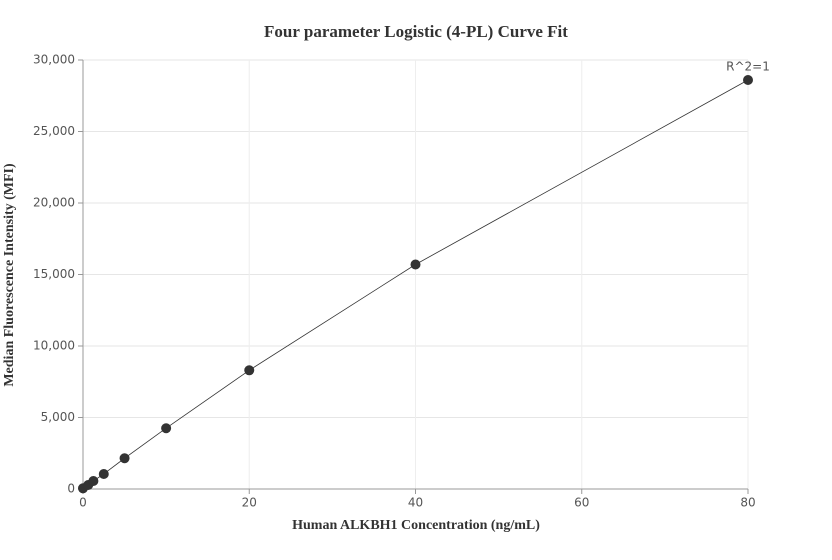 This screenshot has width=832, height=560. What do you see at coordinates (54, 346) in the screenshot?
I see `y-tick-label: 10,000` at bounding box center [54, 346].